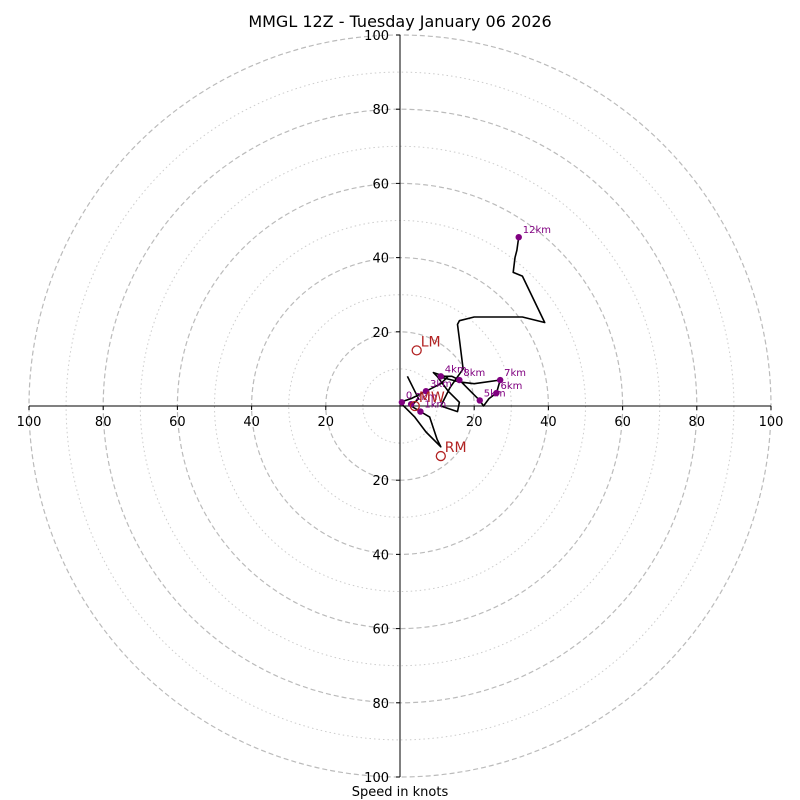  I want to click on height-label-7km: 7km, so click(515, 373).